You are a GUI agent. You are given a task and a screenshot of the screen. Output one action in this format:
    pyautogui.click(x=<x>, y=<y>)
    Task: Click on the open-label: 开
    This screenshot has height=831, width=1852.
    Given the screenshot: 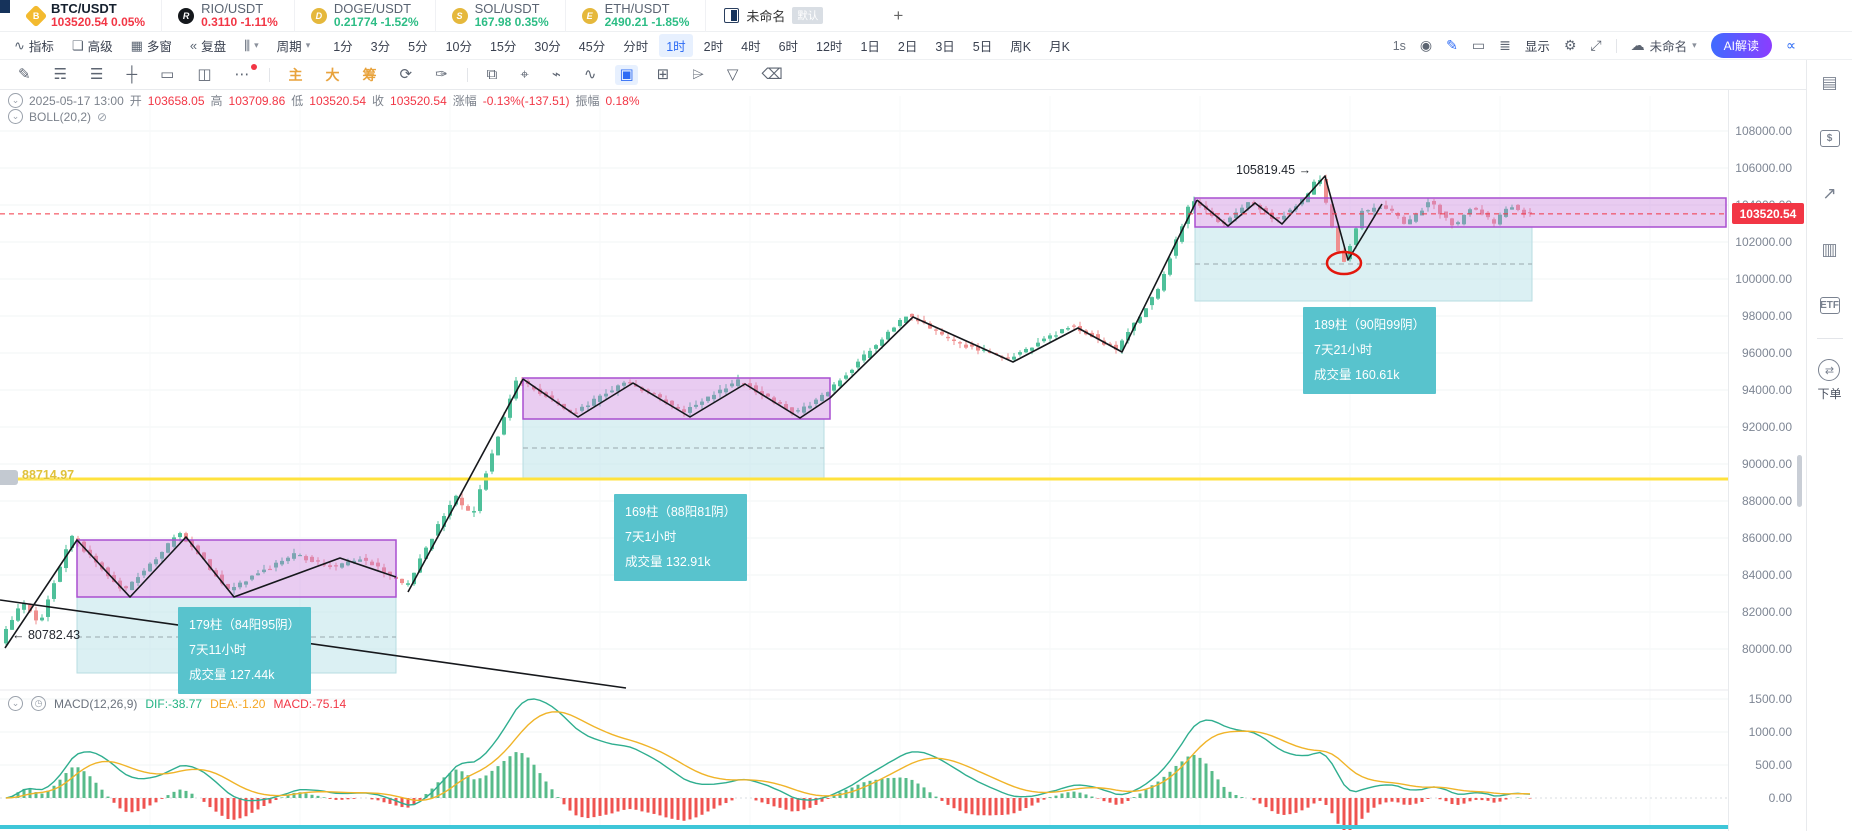 What is the action you would take?
    pyautogui.click(x=135, y=101)
    